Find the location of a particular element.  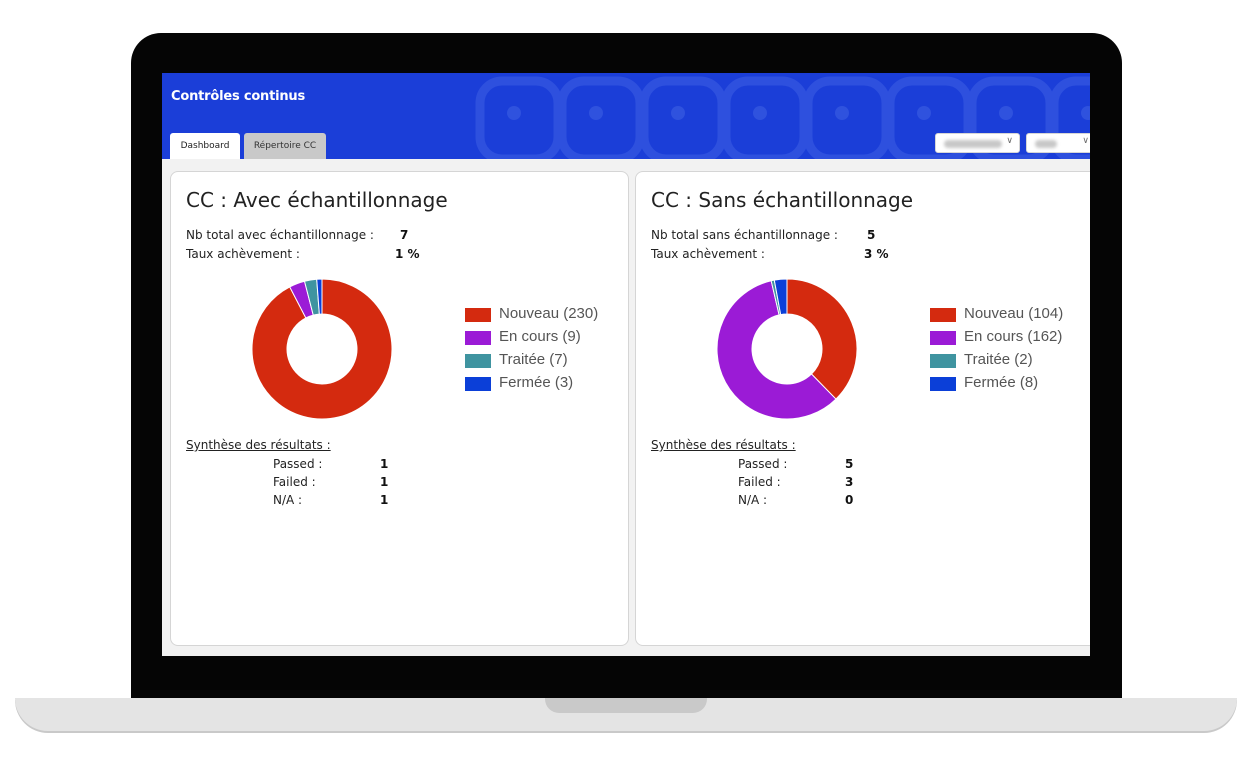

result-passed-value: 1 is located at coordinates (384, 464).